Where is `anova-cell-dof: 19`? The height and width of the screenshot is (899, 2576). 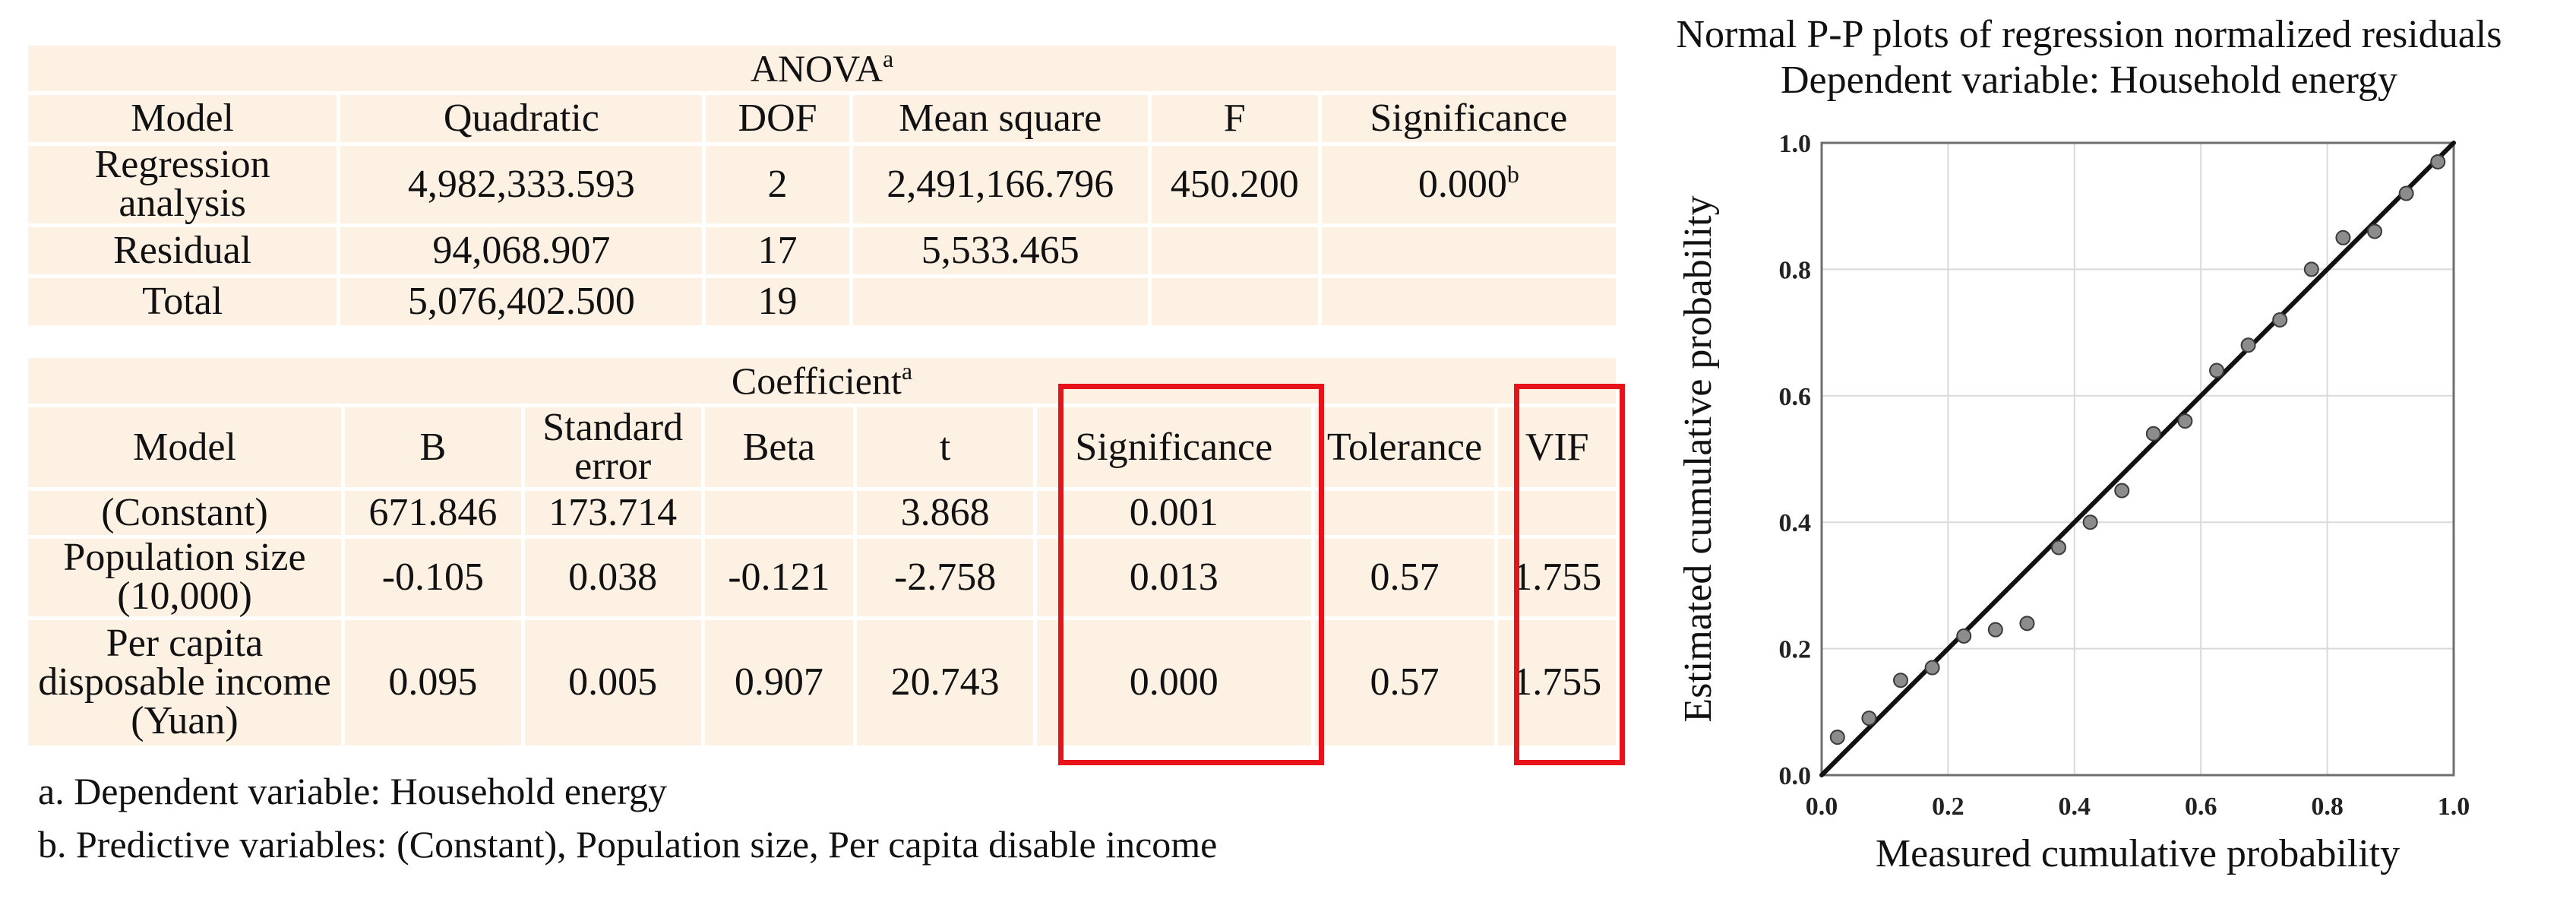 anova-cell-dof: 19 is located at coordinates (777, 301).